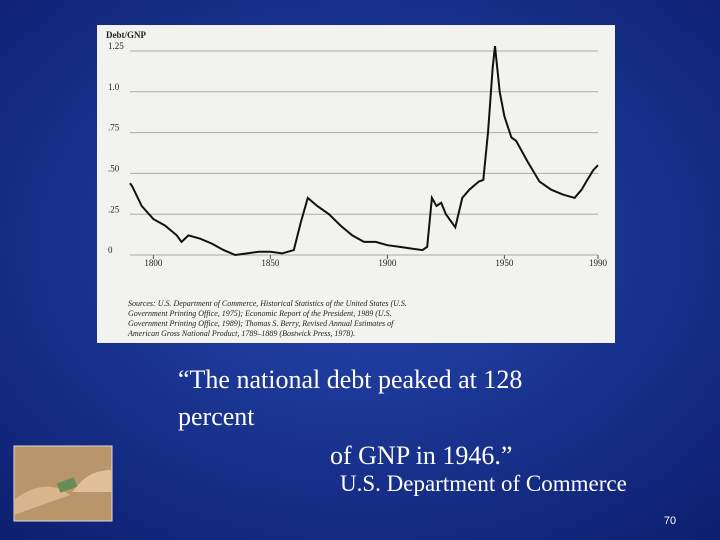 This screenshot has width=720, height=540. Describe the element at coordinates (216, 416) in the screenshot. I see `quote-line: percent` at that location.